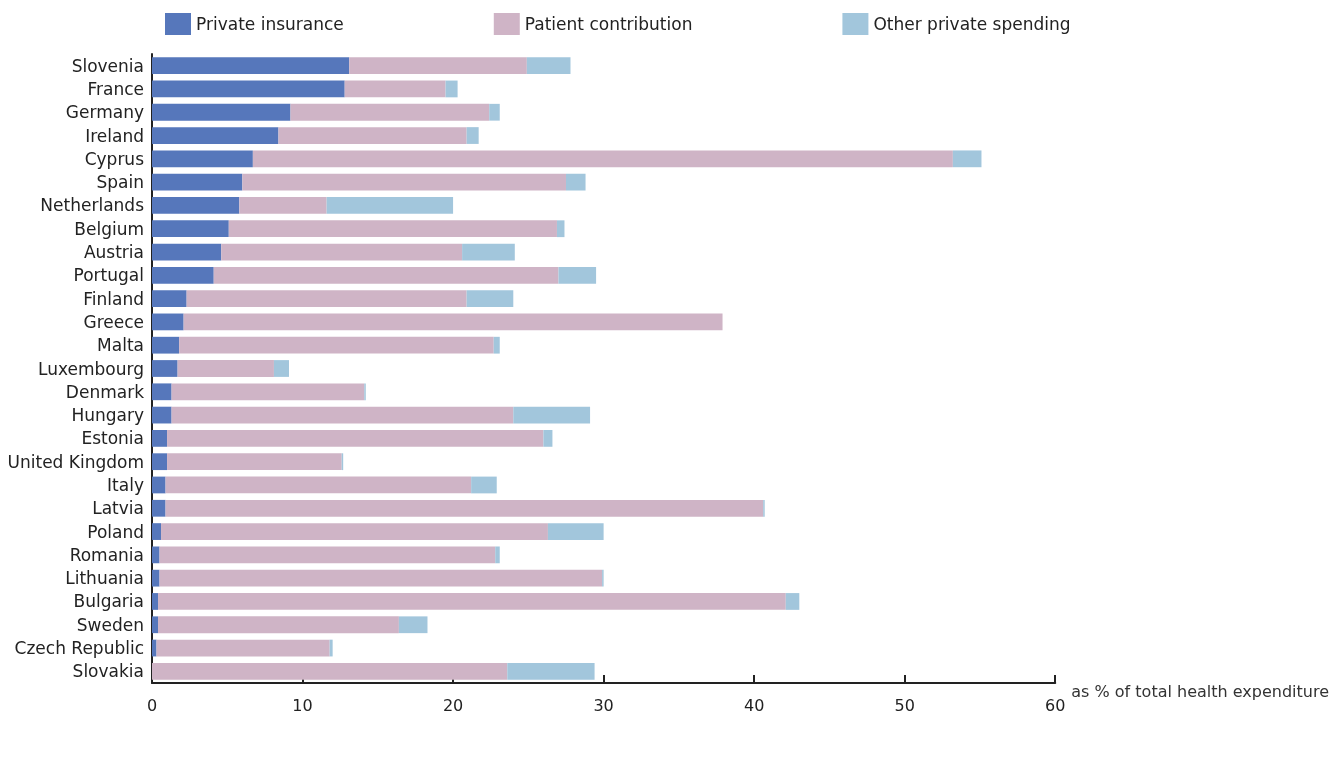 The height and width of the screenshot is (758, 1332). What do you see at coordinates (1200, 691) in the screenshot?
I see `x-axis-title: as % of total health expenditure` at bounding box center [1200, 691].